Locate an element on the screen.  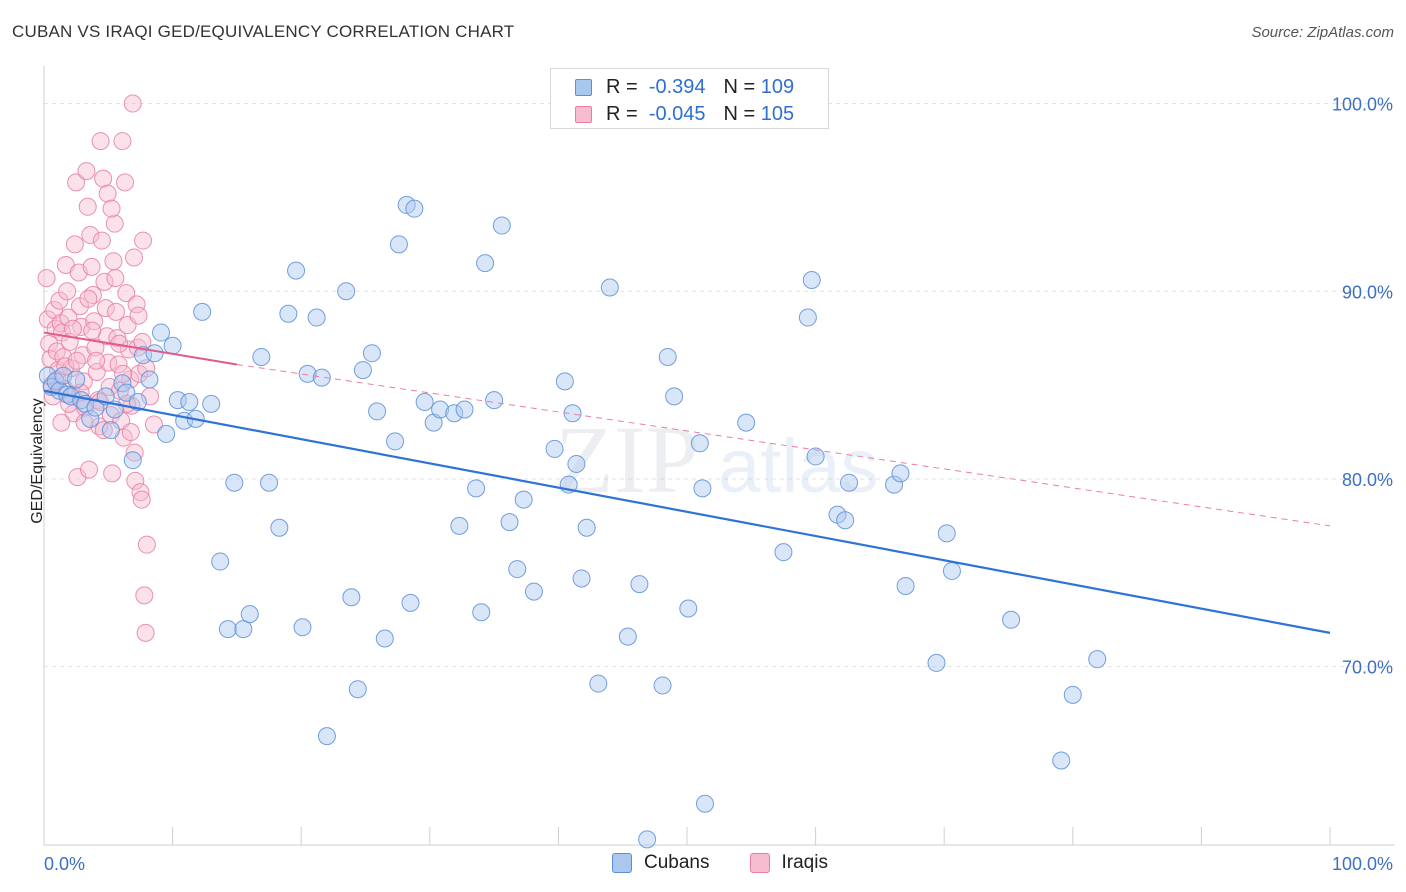
y-tick-label: 80.0% is located at coordinates (1367, 480).